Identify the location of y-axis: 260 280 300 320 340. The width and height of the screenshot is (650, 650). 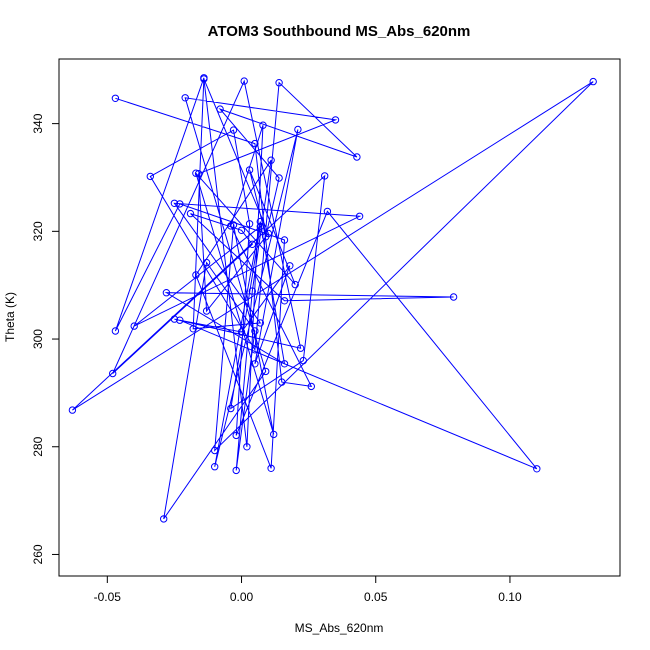
(45, 338).